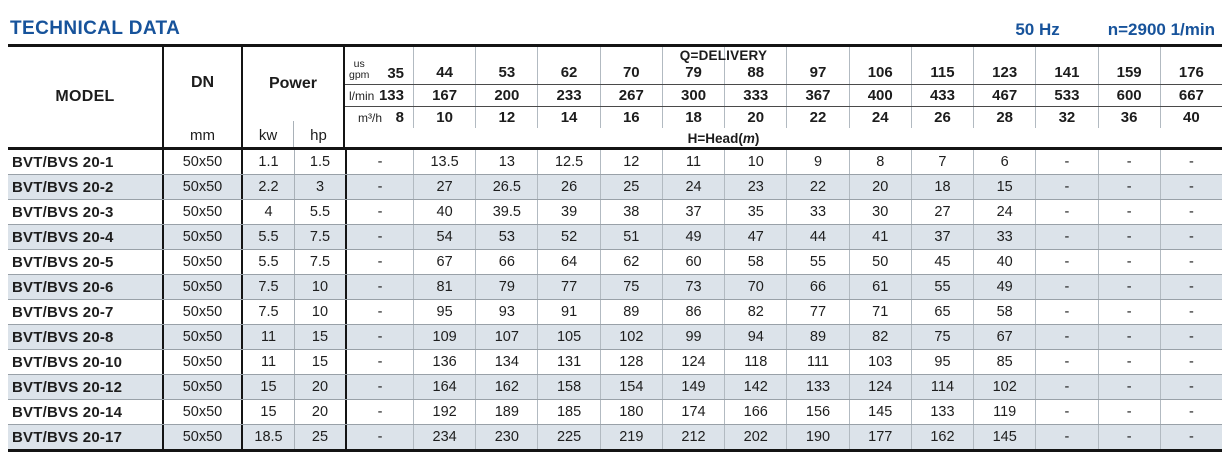 The width and height of the screenshot is (1228, 458). What do you see at coordinates (692, 312) in the screenshot?
I see `head-value-cell: 86` at bounding box center [692, 312].